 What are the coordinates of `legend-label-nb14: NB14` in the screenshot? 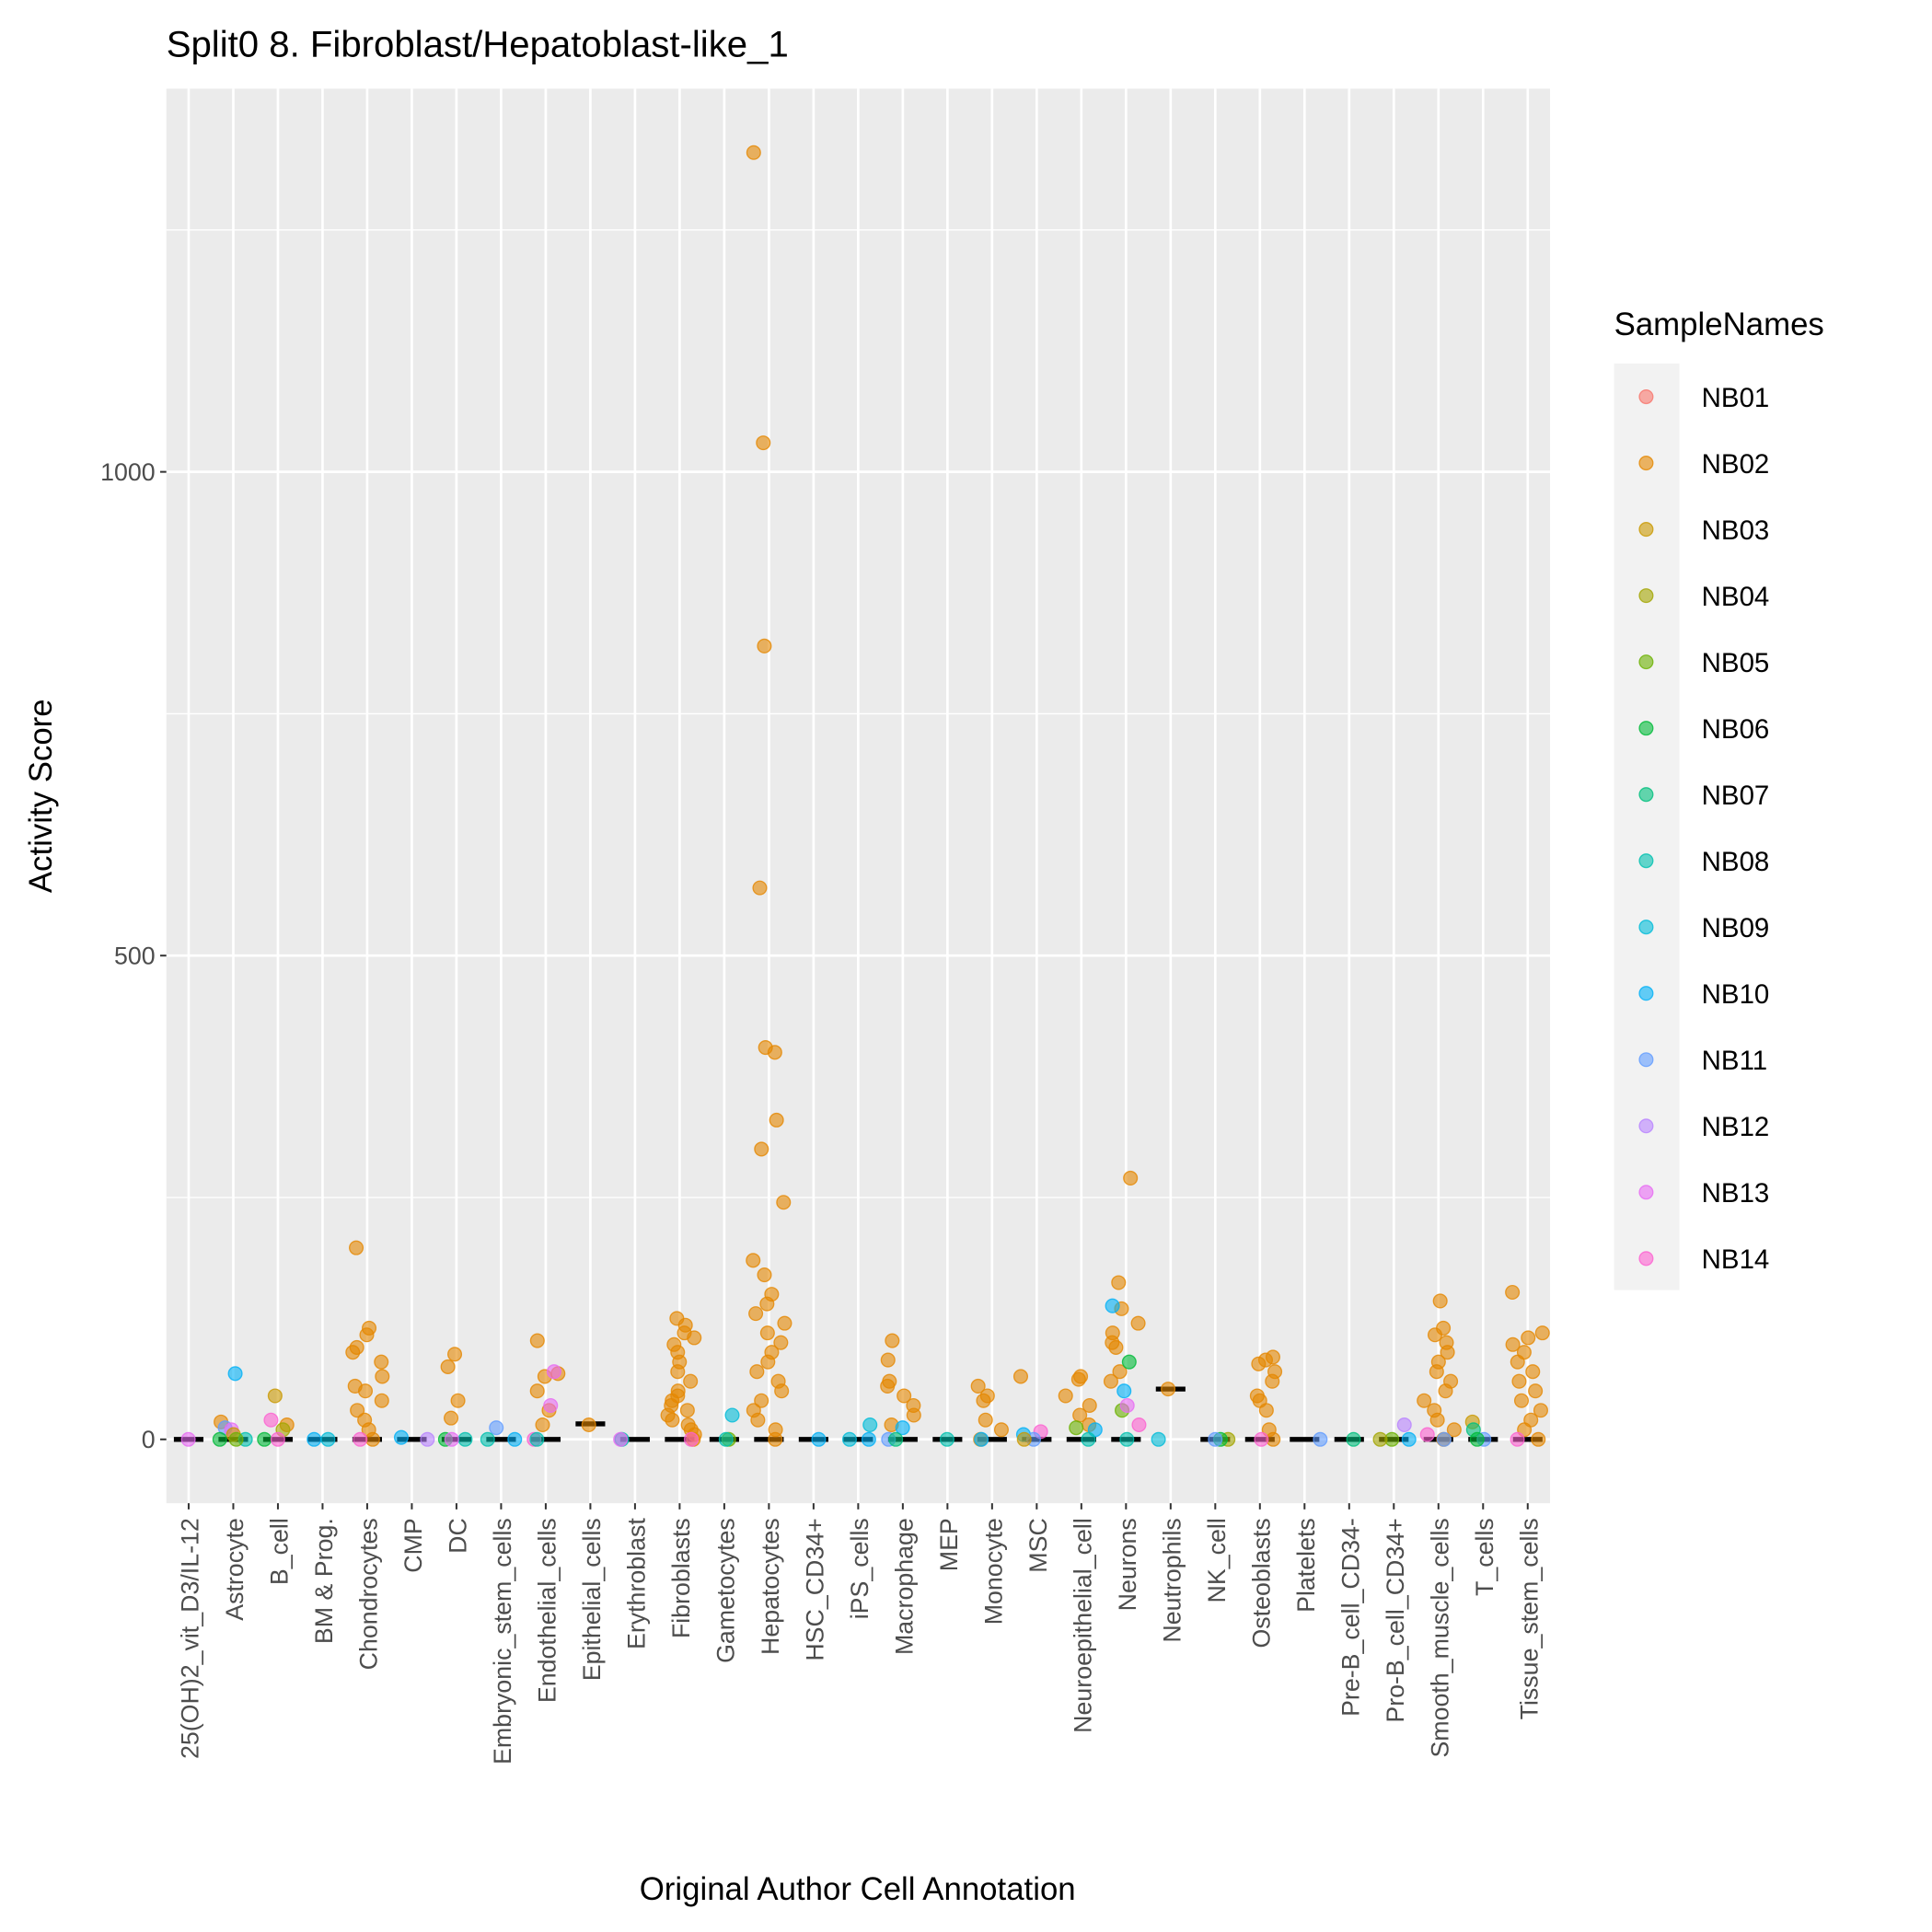 It's located at (1736, 1260).